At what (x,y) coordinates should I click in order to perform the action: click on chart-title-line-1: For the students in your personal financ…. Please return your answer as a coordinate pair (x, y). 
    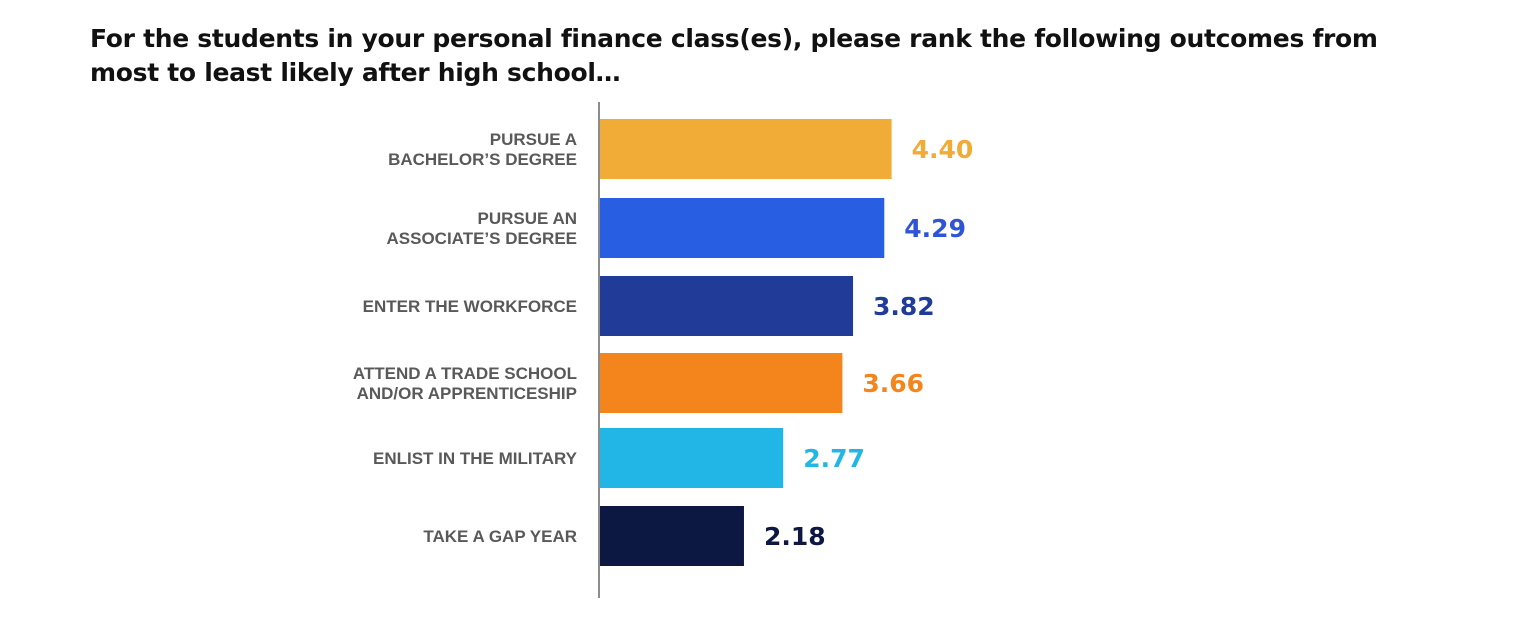
    Looking at the image, I should click on (734, 38).